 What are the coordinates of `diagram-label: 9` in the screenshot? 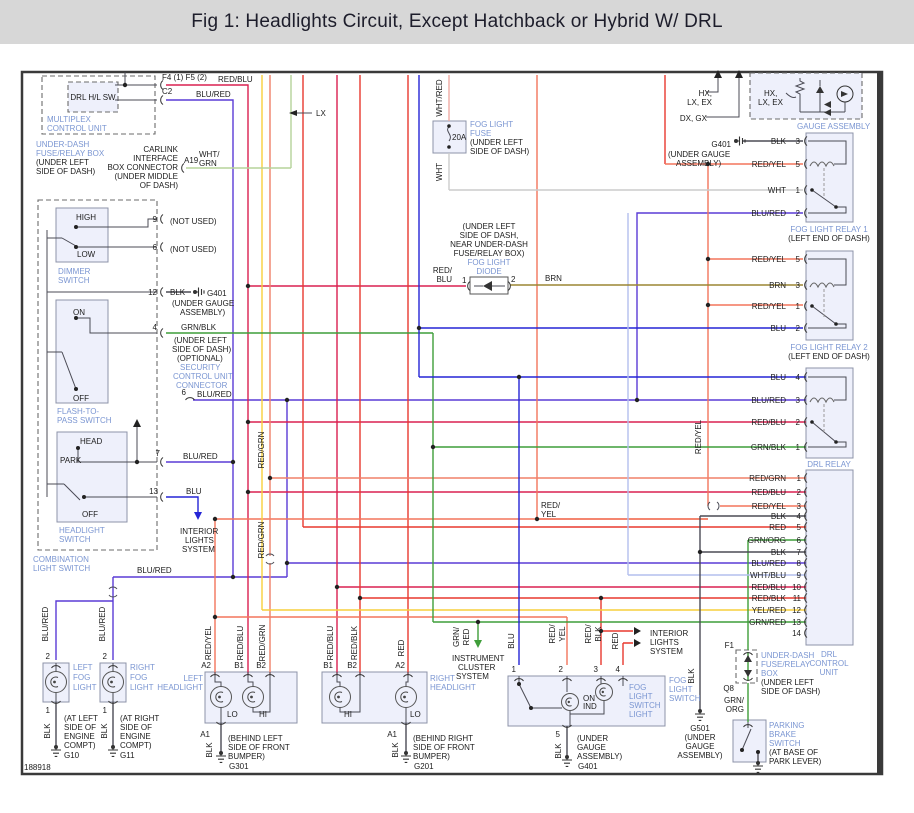 It's located at (155, 219).